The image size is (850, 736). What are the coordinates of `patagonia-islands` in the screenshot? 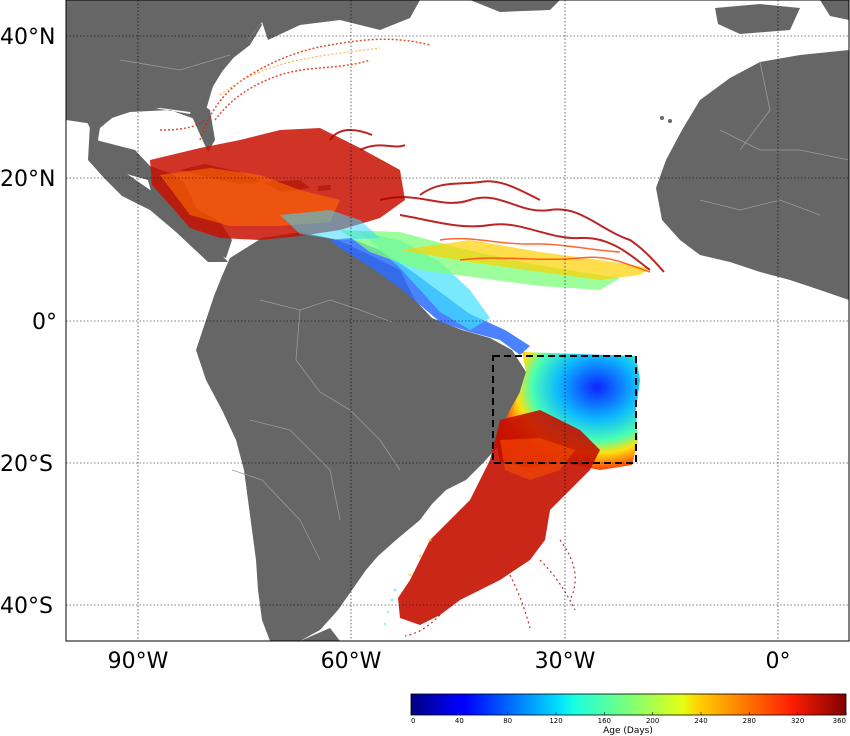 It's located at (320, 634).